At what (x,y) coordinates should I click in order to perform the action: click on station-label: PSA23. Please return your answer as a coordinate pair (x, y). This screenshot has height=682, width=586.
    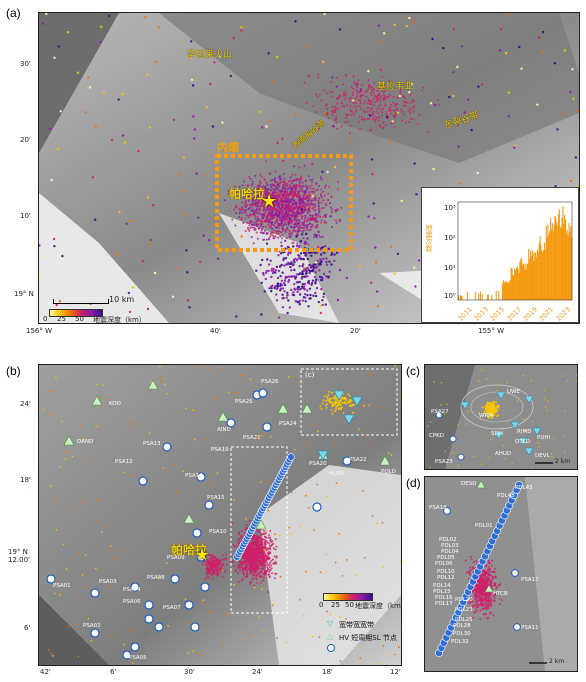
    Looking at the image, I should click on (444, 462).